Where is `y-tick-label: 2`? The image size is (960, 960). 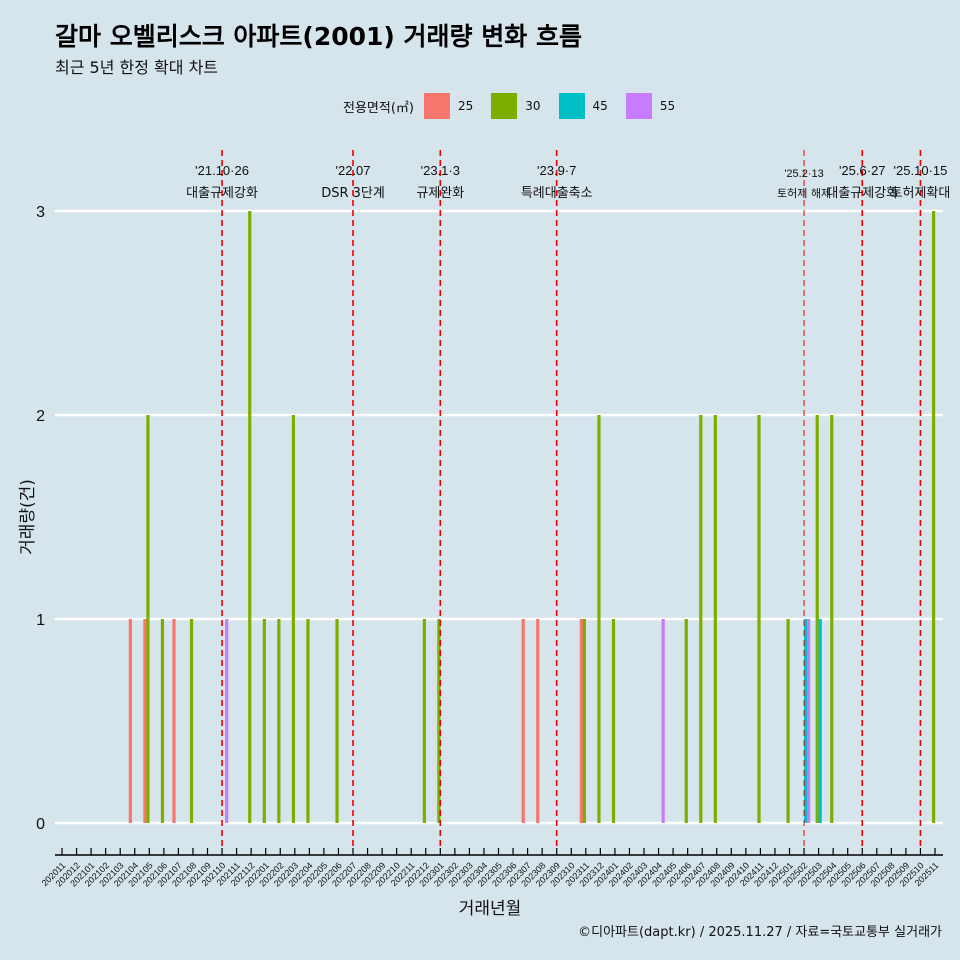
y-tick-label: 2 is located at coordinates (40, 416).